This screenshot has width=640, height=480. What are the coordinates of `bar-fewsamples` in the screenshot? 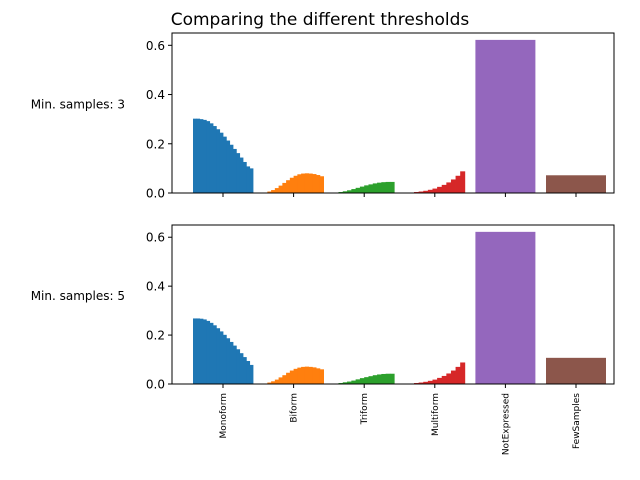 It's located at (576, 184).